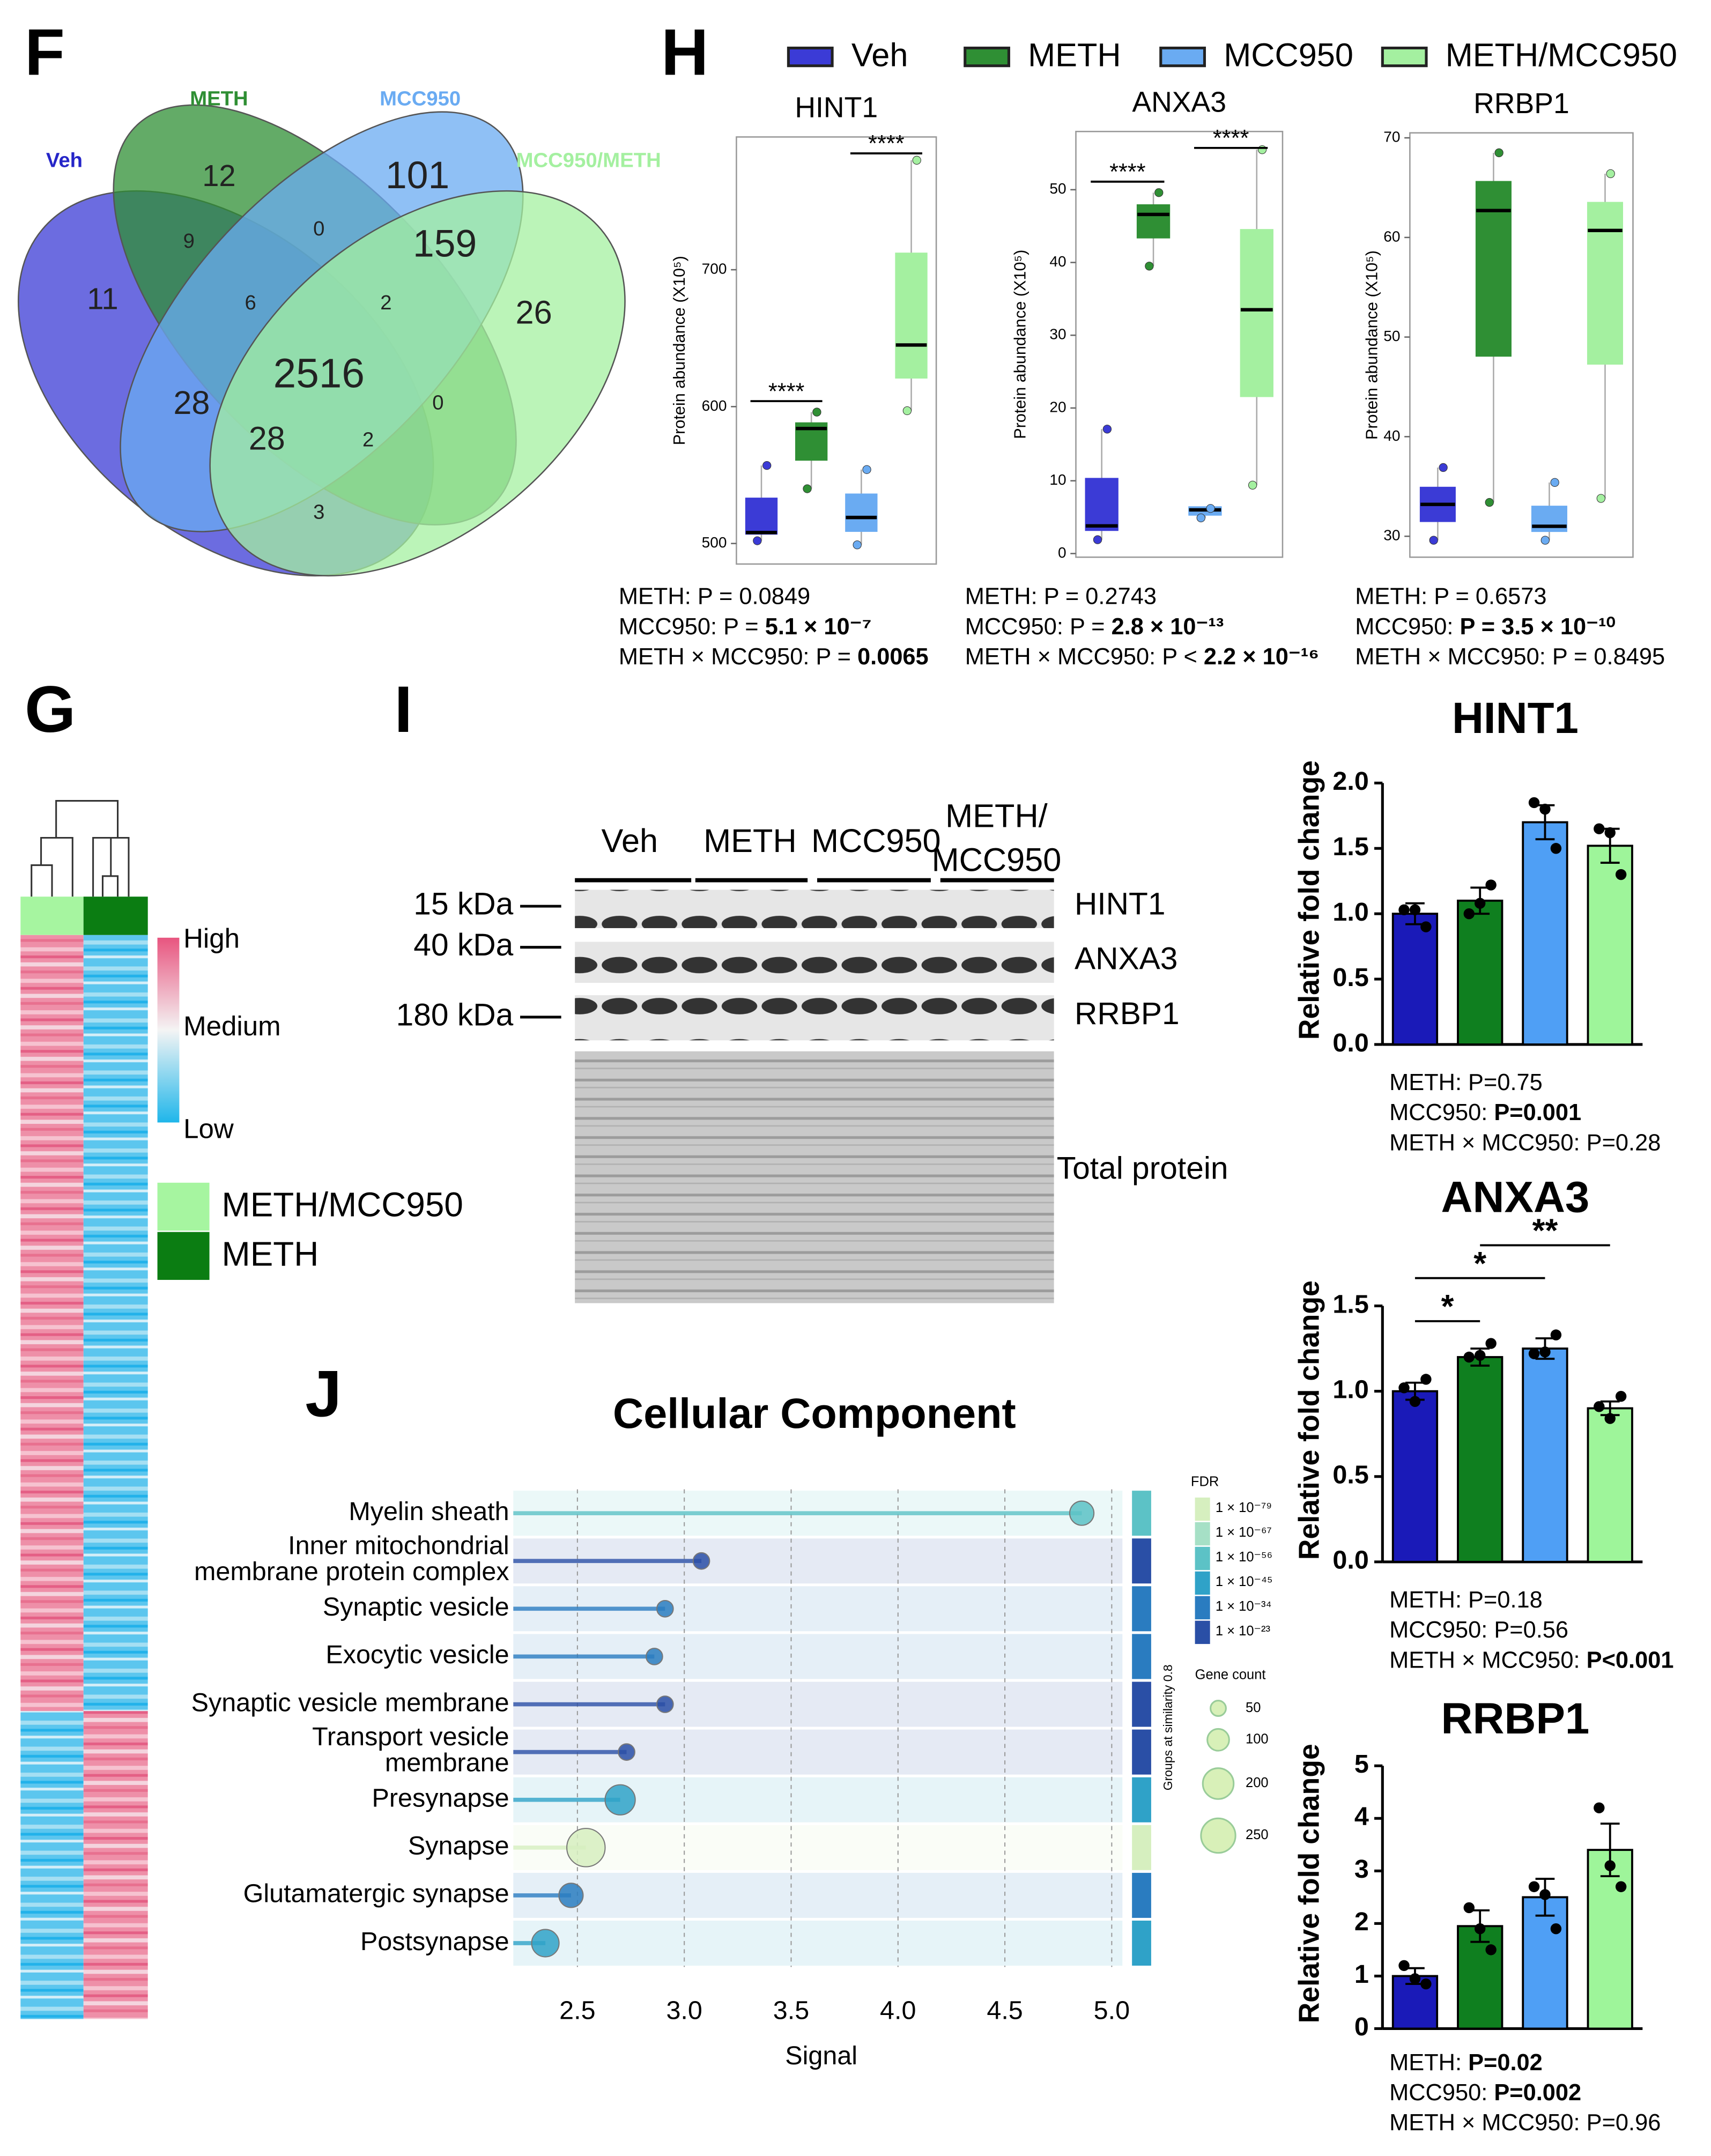 Image resolution: width=1711 pixels, height=2156 pixels. Describe the element at coordinates (1244, 1532) in the screenshot. I see `fdr-legend-label: 1 × 10⁻⁶⁷` at that location.